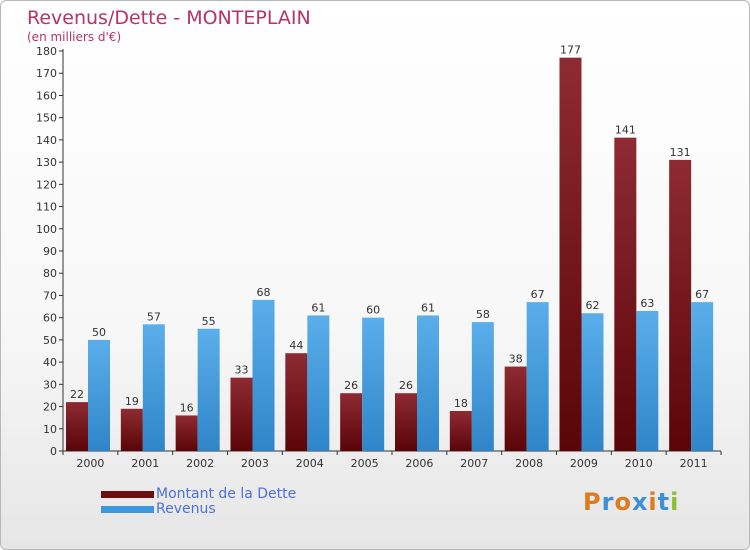 The image size is (750, 550). I want to click on legend-label-dette: Montant de la Dette, so click(226, 494).